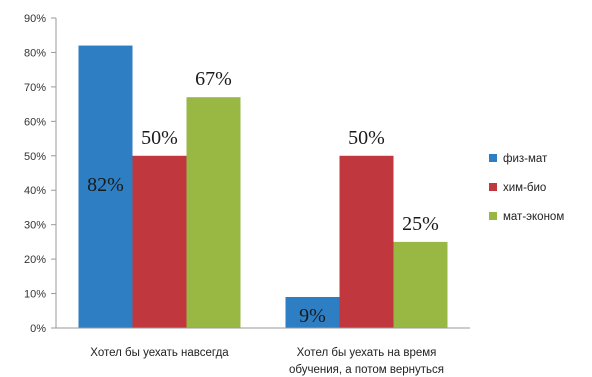 The height and width of the screenshot is (377, 592). Describe the element at coordinates (38, 329) in the screenshot. I see `y-tick-label: 0%` at that location.